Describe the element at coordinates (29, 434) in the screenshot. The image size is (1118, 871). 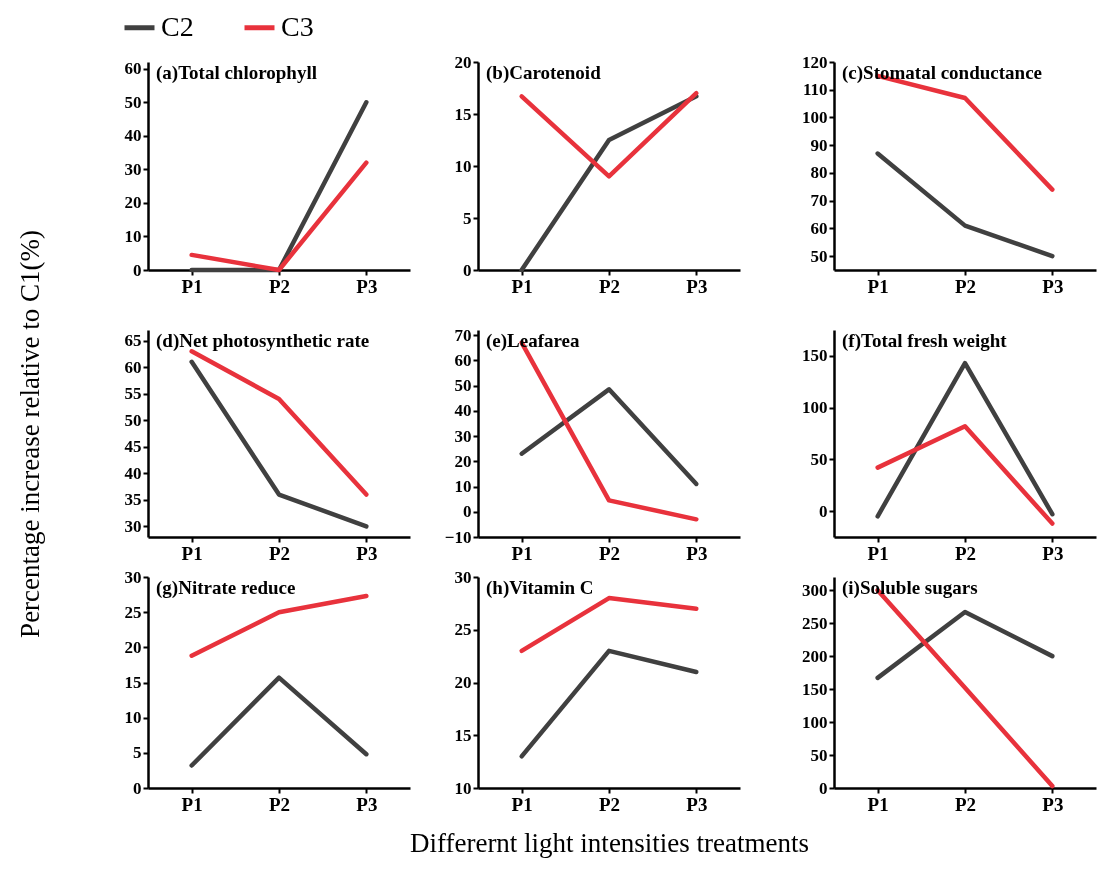
I see `y-axis-title: Percentage increase relative to C1(%)` at that location.